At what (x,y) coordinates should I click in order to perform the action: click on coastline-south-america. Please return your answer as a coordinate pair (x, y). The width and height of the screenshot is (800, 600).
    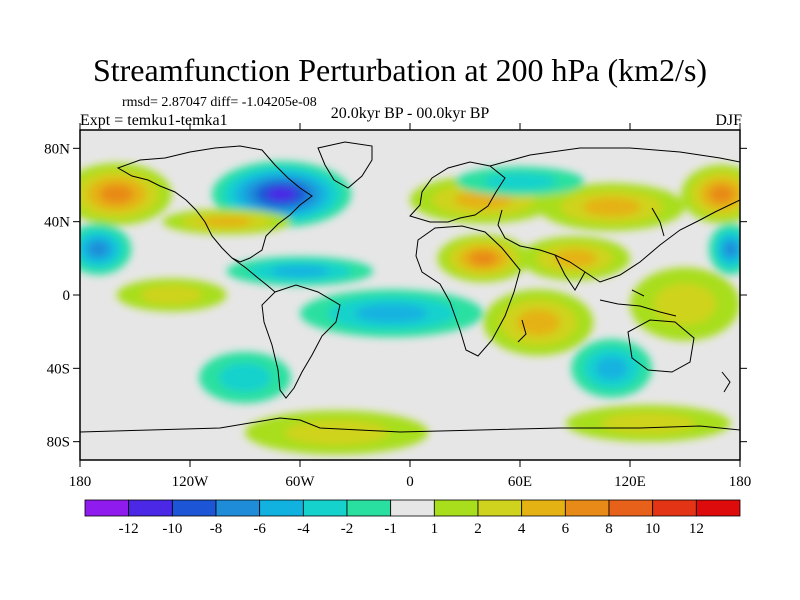
    Looking at the image, I should click on (301, 341).